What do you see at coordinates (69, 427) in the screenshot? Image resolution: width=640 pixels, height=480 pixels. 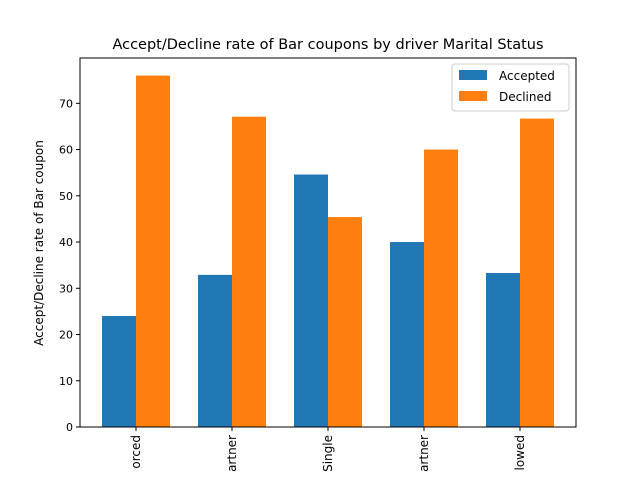 I see `y-tick-label: 0` at bounding box center [69, 427].